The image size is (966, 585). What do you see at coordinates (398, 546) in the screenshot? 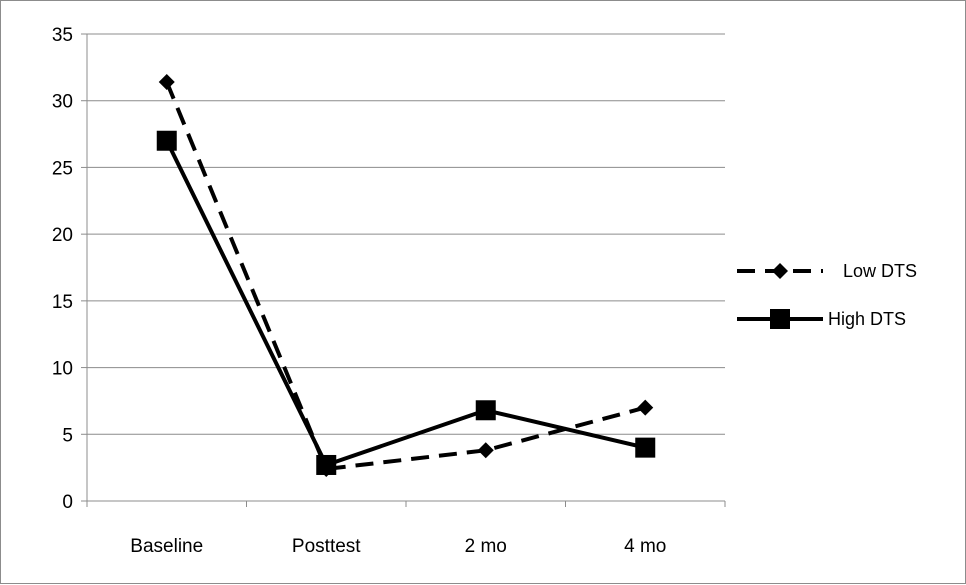
I see `x-tick-labels: Baseline Posttest 2 mo 4 mo` at bounding box center [398, 546].